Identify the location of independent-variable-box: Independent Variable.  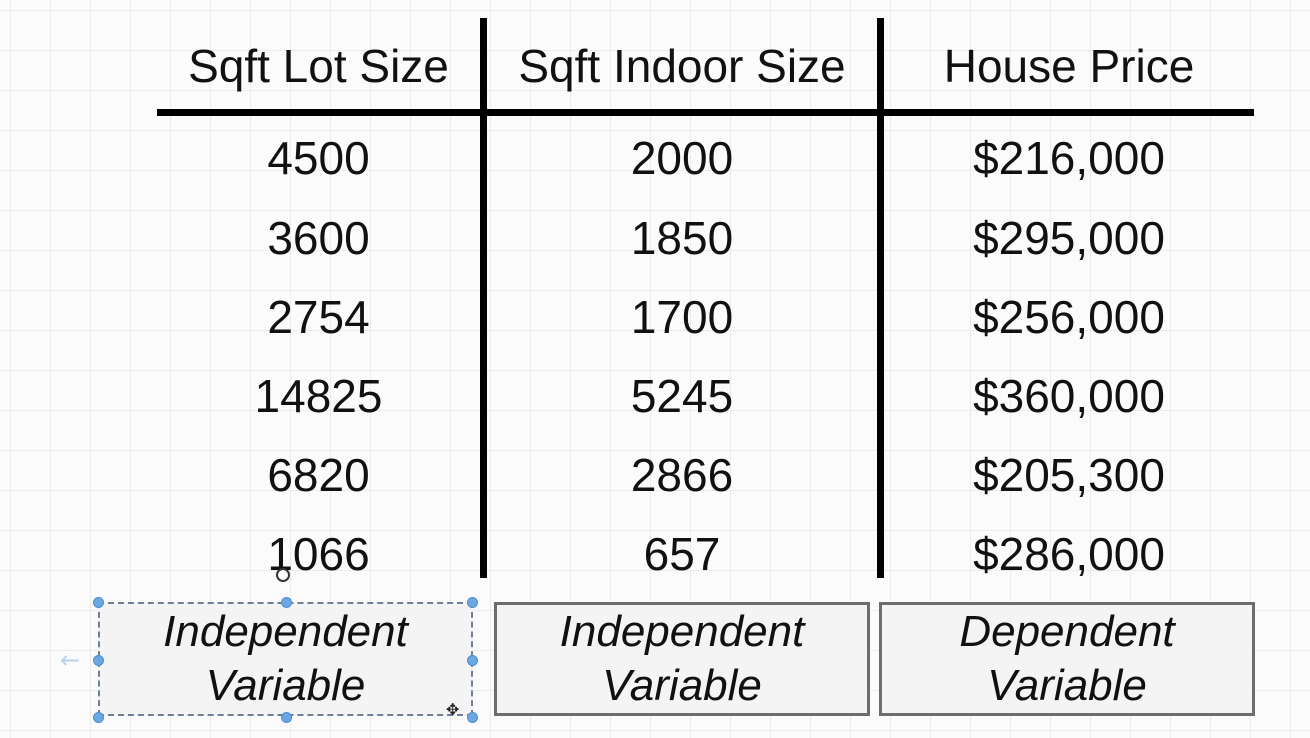
(682, 659).